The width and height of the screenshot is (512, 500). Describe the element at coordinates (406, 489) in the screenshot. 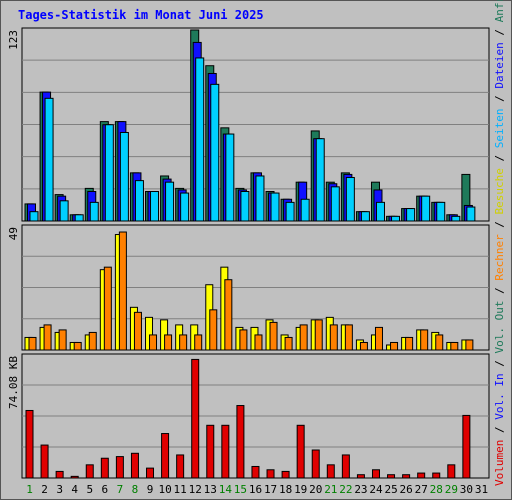

I see `x-tick-label: 26` at that location.